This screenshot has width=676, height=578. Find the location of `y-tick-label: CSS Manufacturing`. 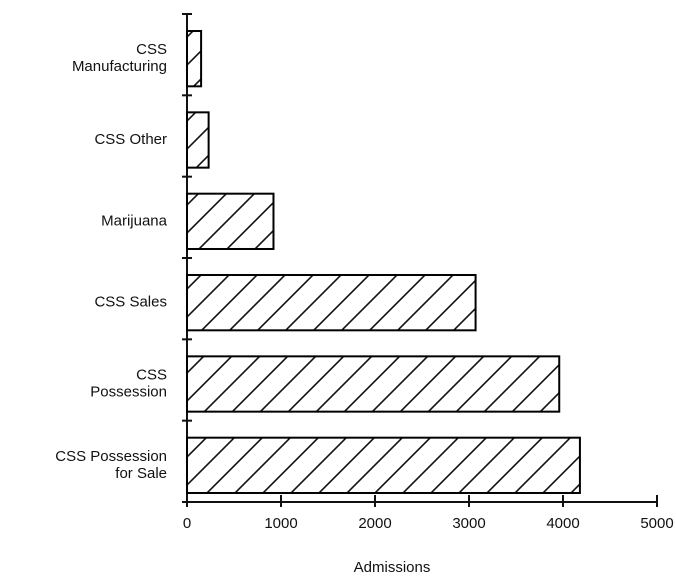

y-tick-label: CSS Manufacturing is located at coordinates (119, 58).